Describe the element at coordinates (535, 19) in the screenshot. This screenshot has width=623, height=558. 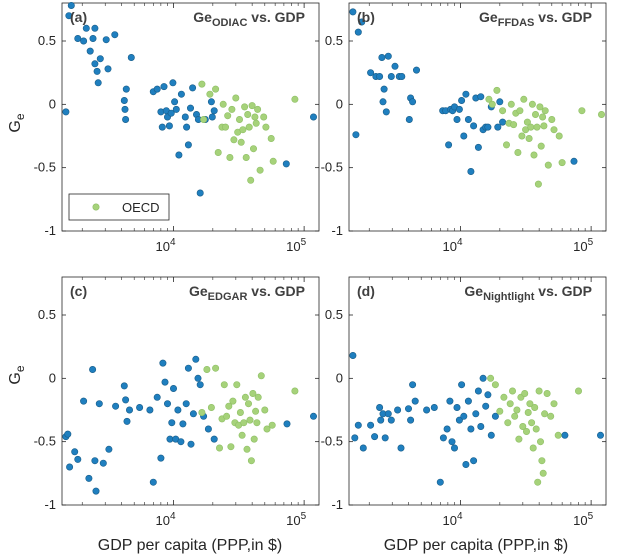
I see `panel-title: GeFFDAS vs. GDP` at that location.